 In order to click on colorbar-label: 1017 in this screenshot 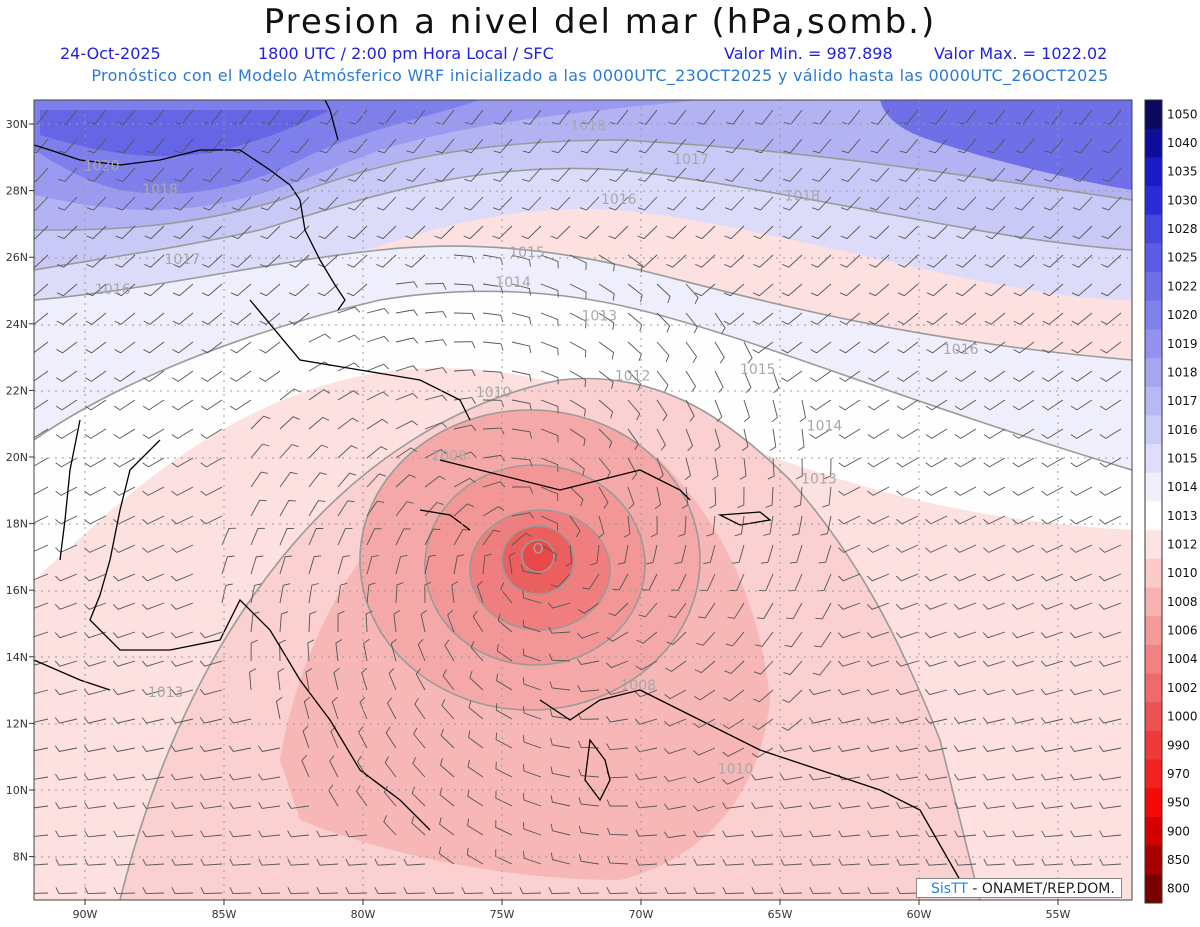, I will do `click(1182, 401)`.